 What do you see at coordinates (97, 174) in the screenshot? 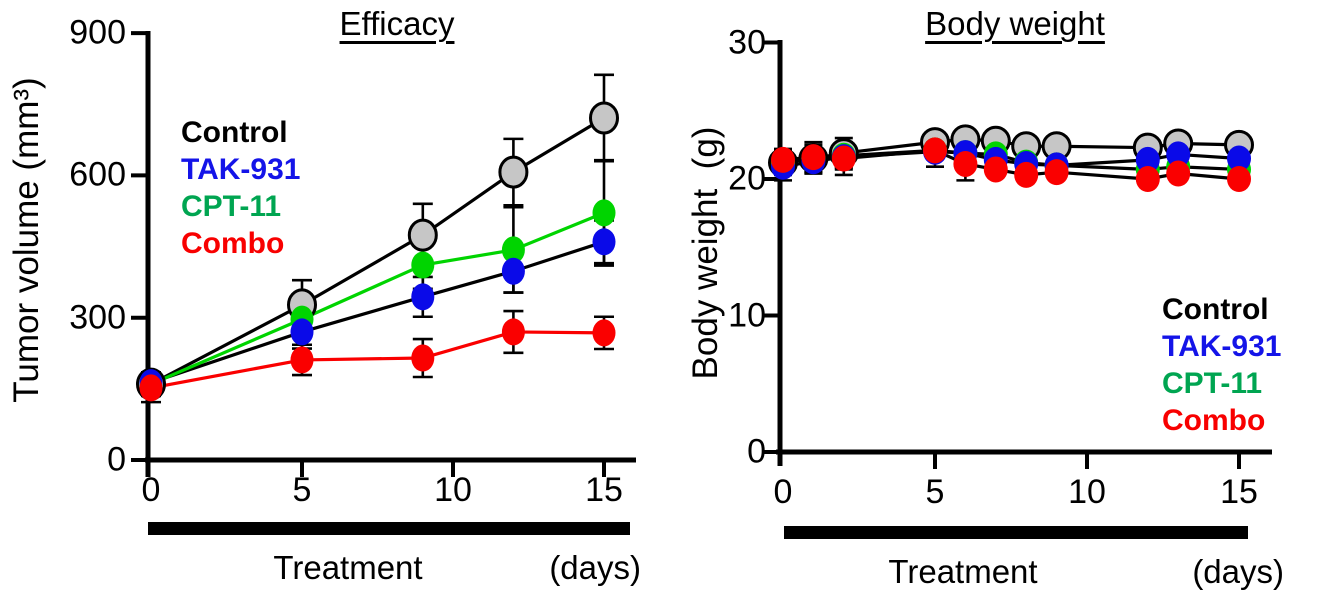
I see `y-tick-label: 600` at bounding box center [97, 174].